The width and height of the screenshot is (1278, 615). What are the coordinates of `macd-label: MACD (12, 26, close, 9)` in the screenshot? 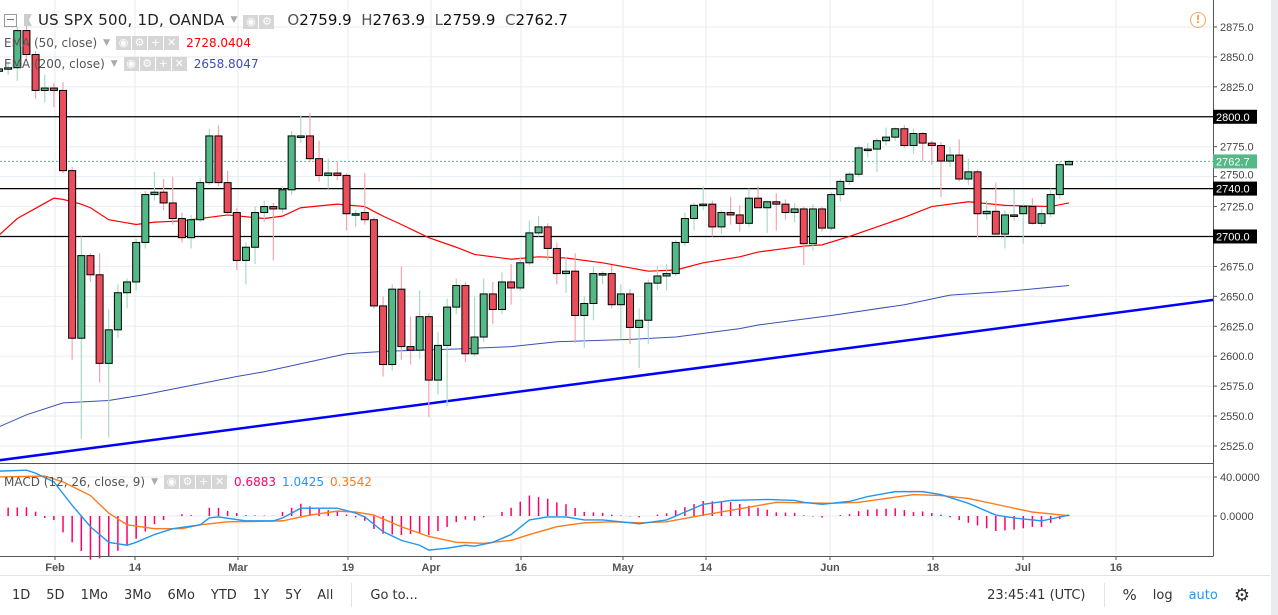 It's located at (75, 481).